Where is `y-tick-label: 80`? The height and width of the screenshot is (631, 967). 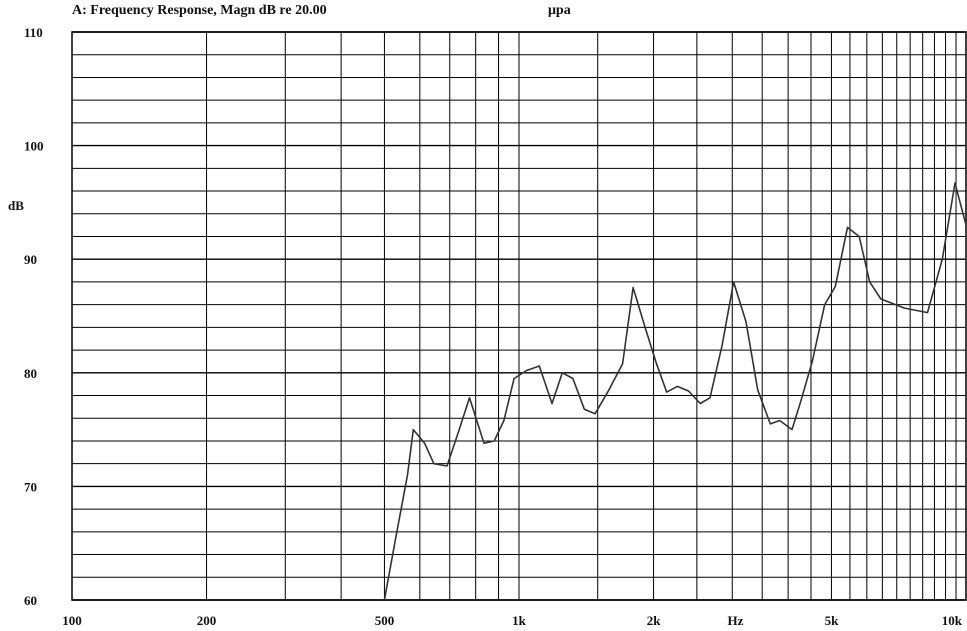 y-tick-label: 80 is located at coordinates (30, 373).